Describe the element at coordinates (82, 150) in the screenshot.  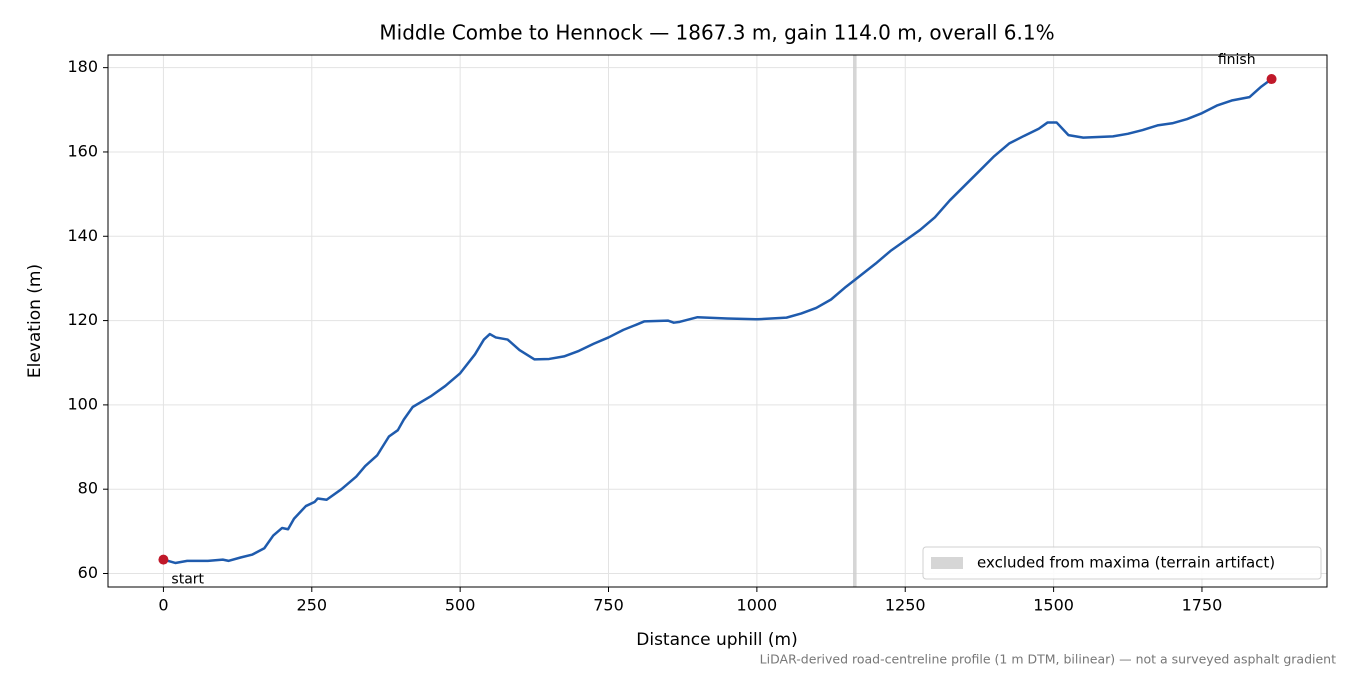
I see `y-tick-label: 160` at that location.